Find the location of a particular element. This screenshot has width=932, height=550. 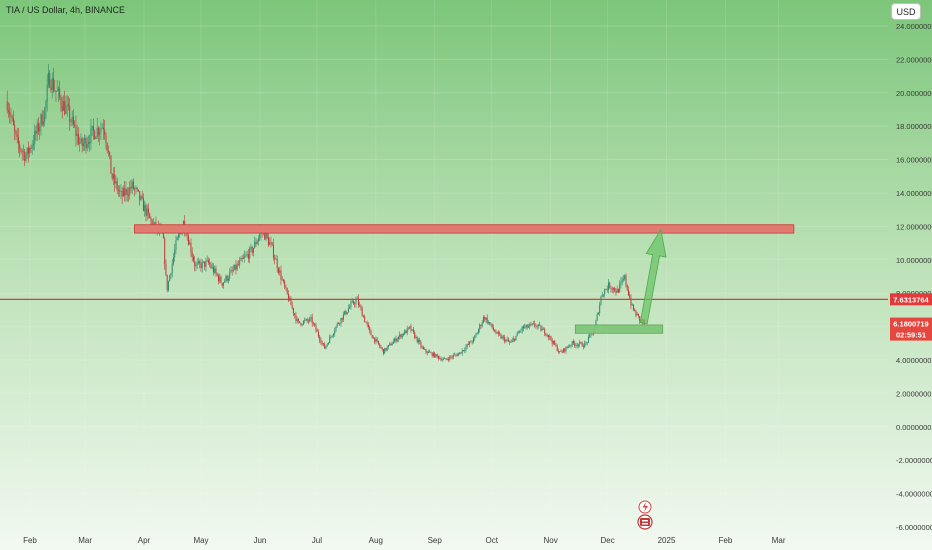

resistance-zone is located at coordinates (464, 229).